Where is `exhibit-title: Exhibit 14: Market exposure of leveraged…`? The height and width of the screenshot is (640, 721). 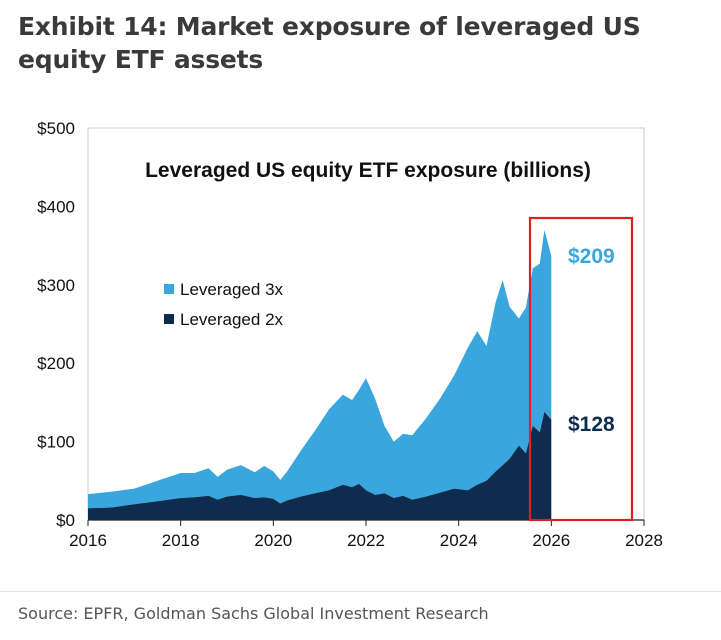
exhibit-title: Exhibit 14: Market exposure of leveraged… is located at coordinates (329, 43).